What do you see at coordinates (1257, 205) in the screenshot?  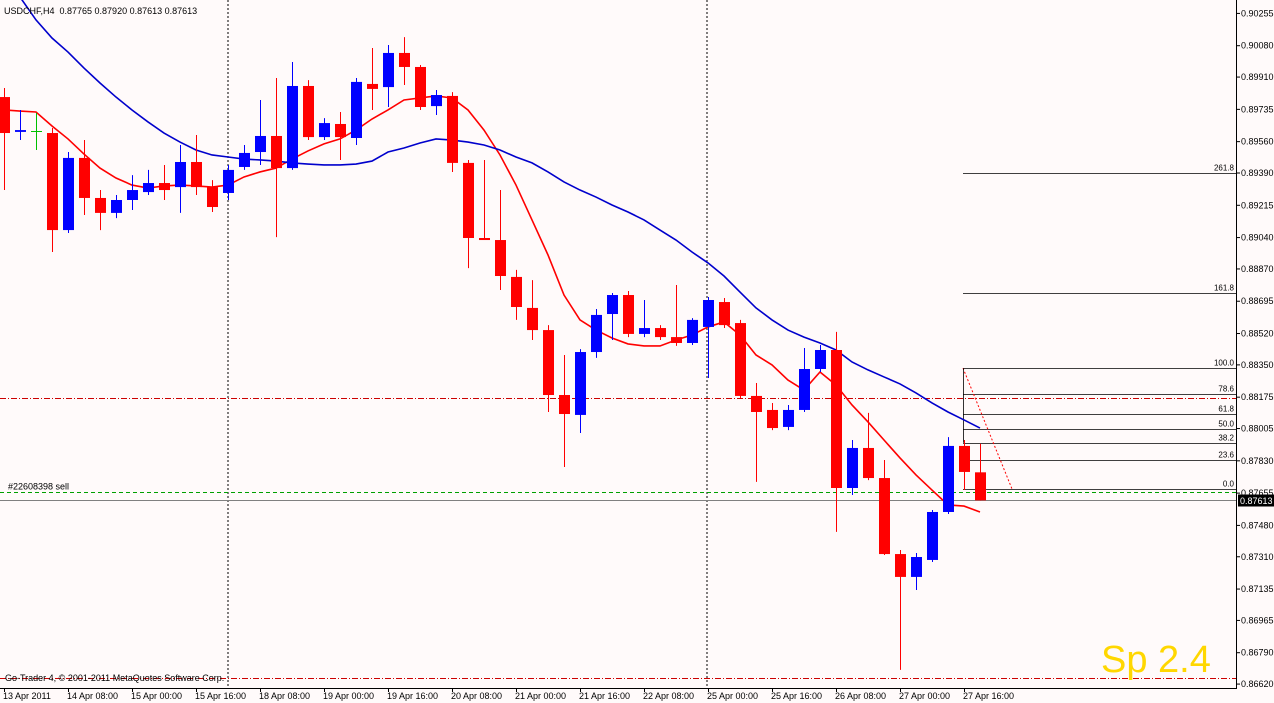 I see `y-tick-label: 0.89215` at bounding box center [1257, 205].